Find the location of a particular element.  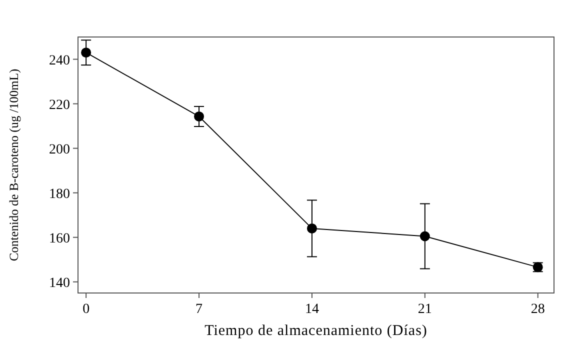

y-tick-label: 160 is located at coordinates (59, 238).